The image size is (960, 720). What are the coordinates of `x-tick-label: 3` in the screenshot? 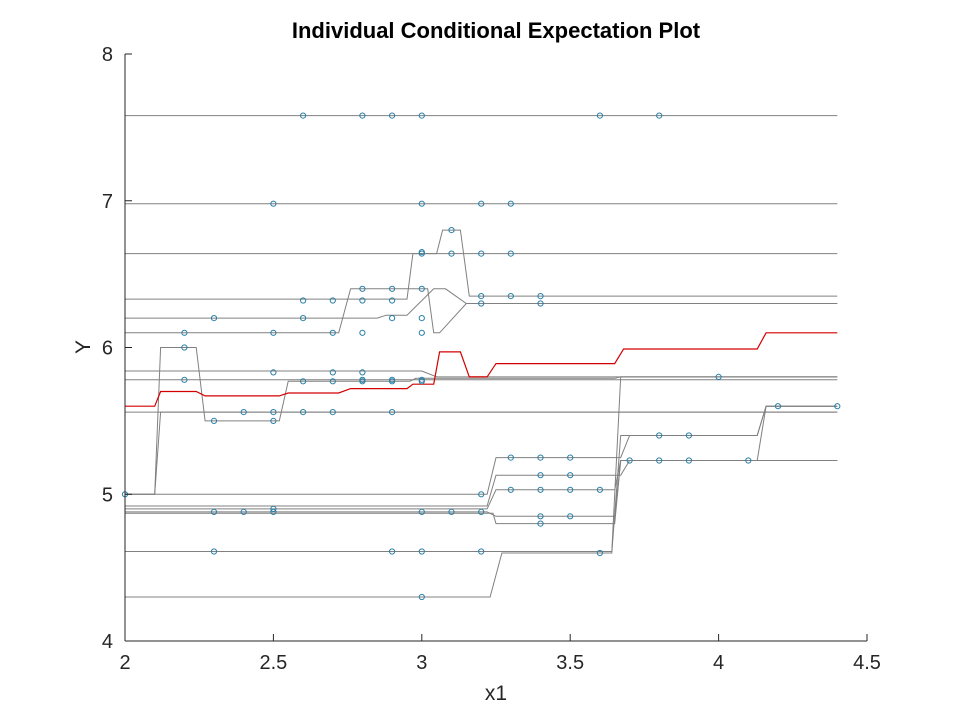 It's located at (421, 663).